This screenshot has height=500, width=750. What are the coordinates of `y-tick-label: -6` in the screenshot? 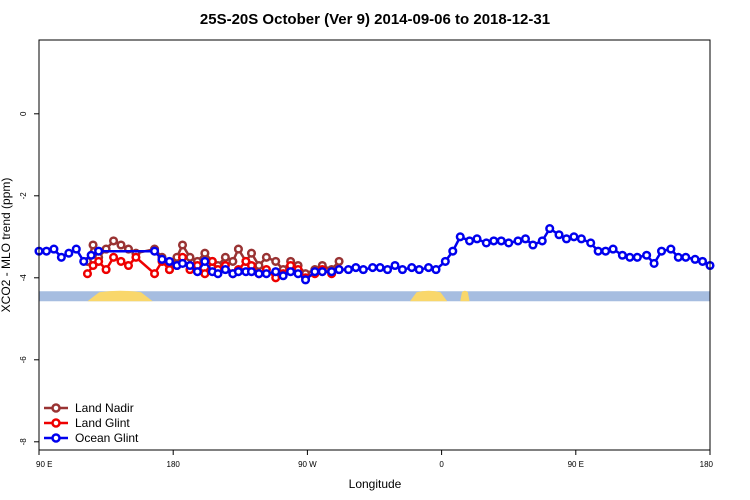 It's located at (23, 360).